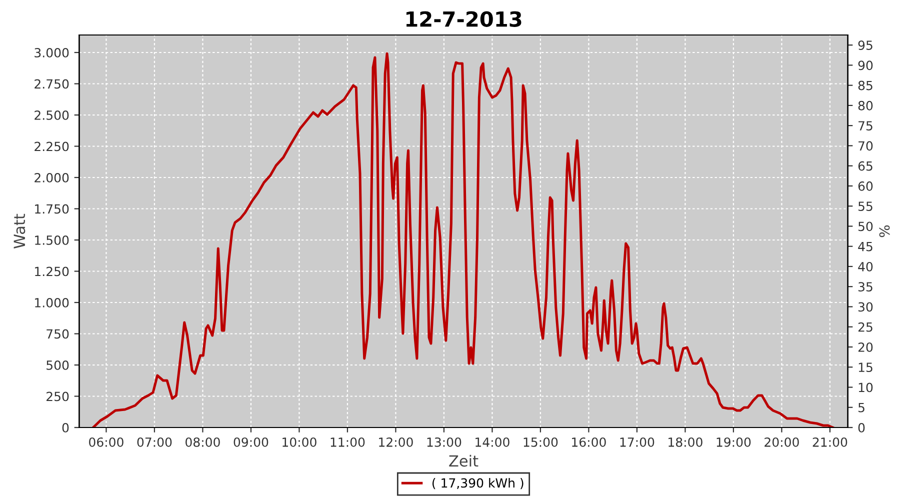 The width and height of the screenshot is (900, 500). I want to click on x-tick-label: 07:00, so click(154, 442).